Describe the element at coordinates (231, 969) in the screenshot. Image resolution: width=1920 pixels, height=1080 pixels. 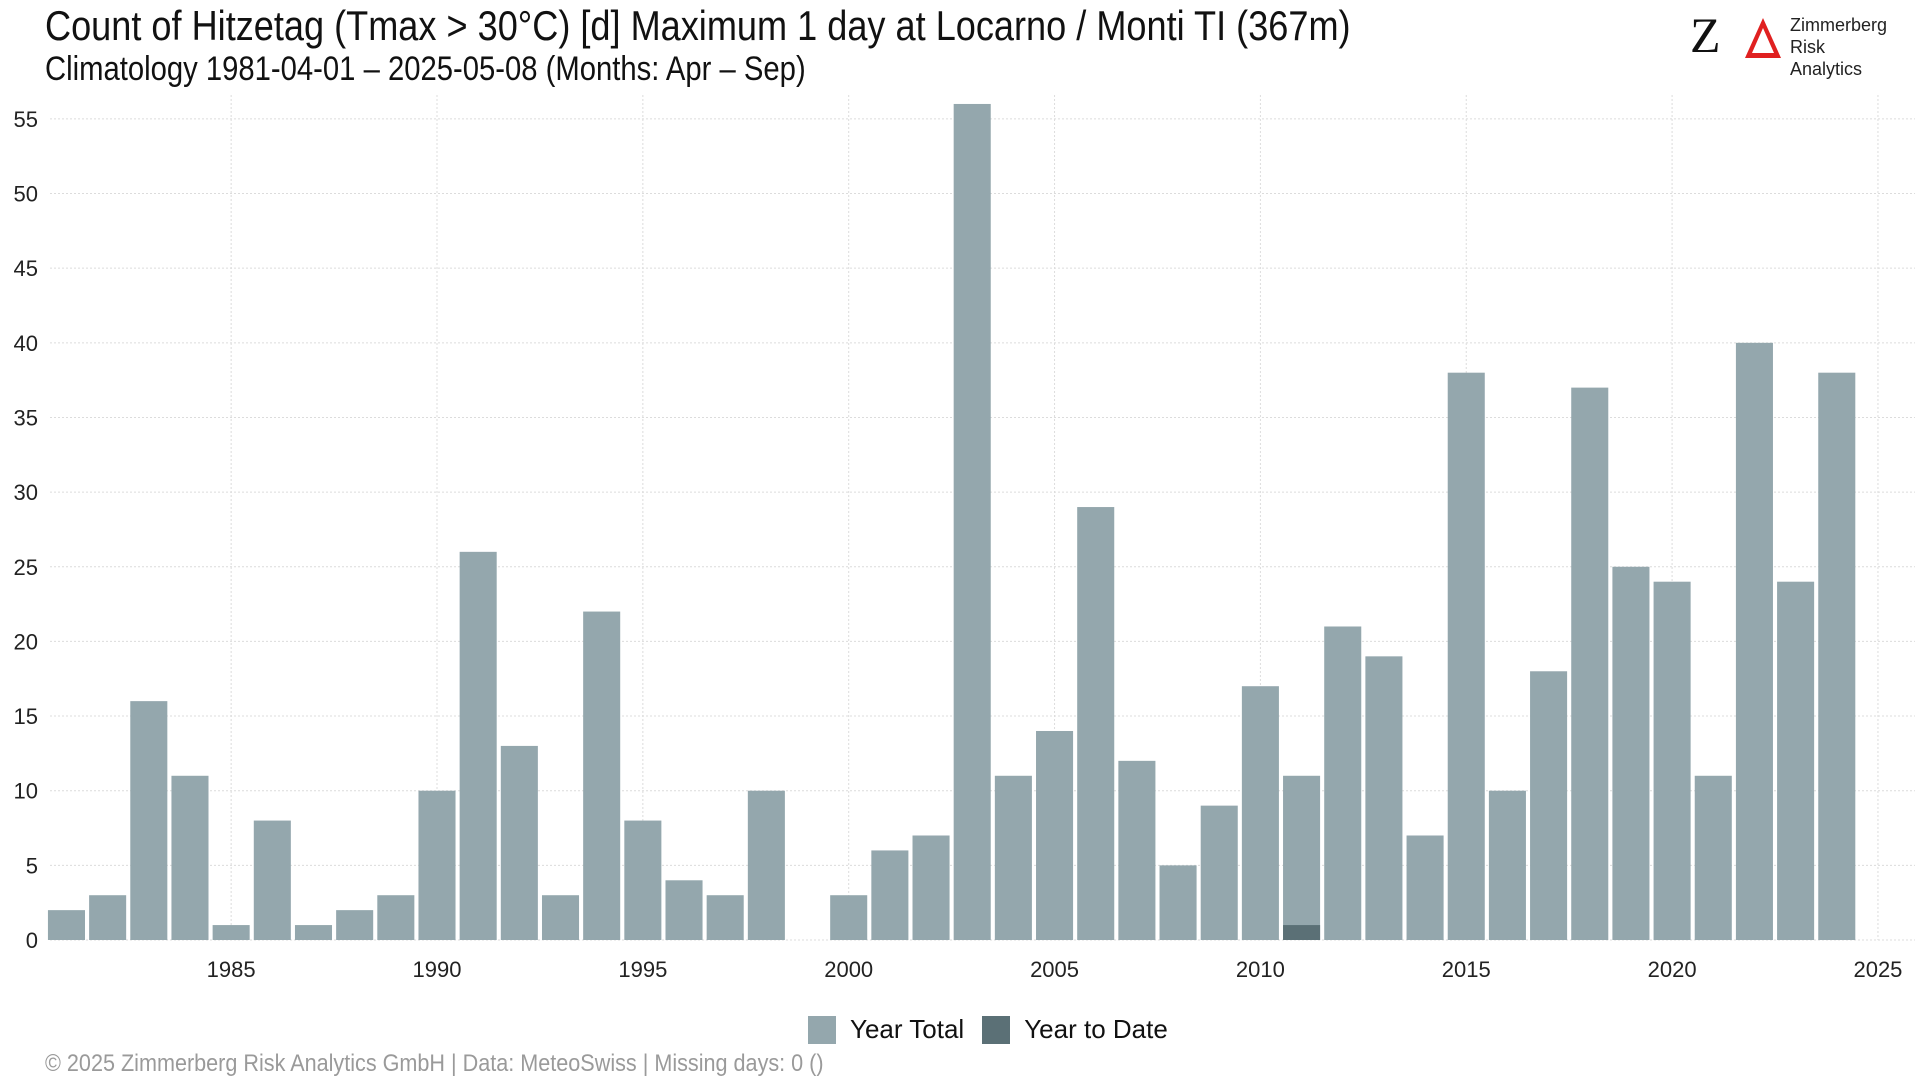
I see `x-tick-label: 1985` at that location.